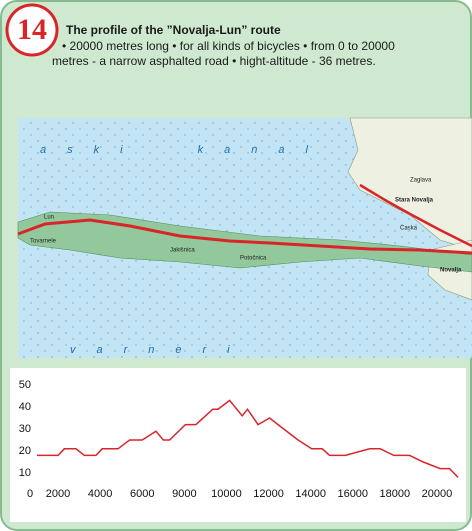  I want to click on sea-name: aski kanal, so click(184, 150).